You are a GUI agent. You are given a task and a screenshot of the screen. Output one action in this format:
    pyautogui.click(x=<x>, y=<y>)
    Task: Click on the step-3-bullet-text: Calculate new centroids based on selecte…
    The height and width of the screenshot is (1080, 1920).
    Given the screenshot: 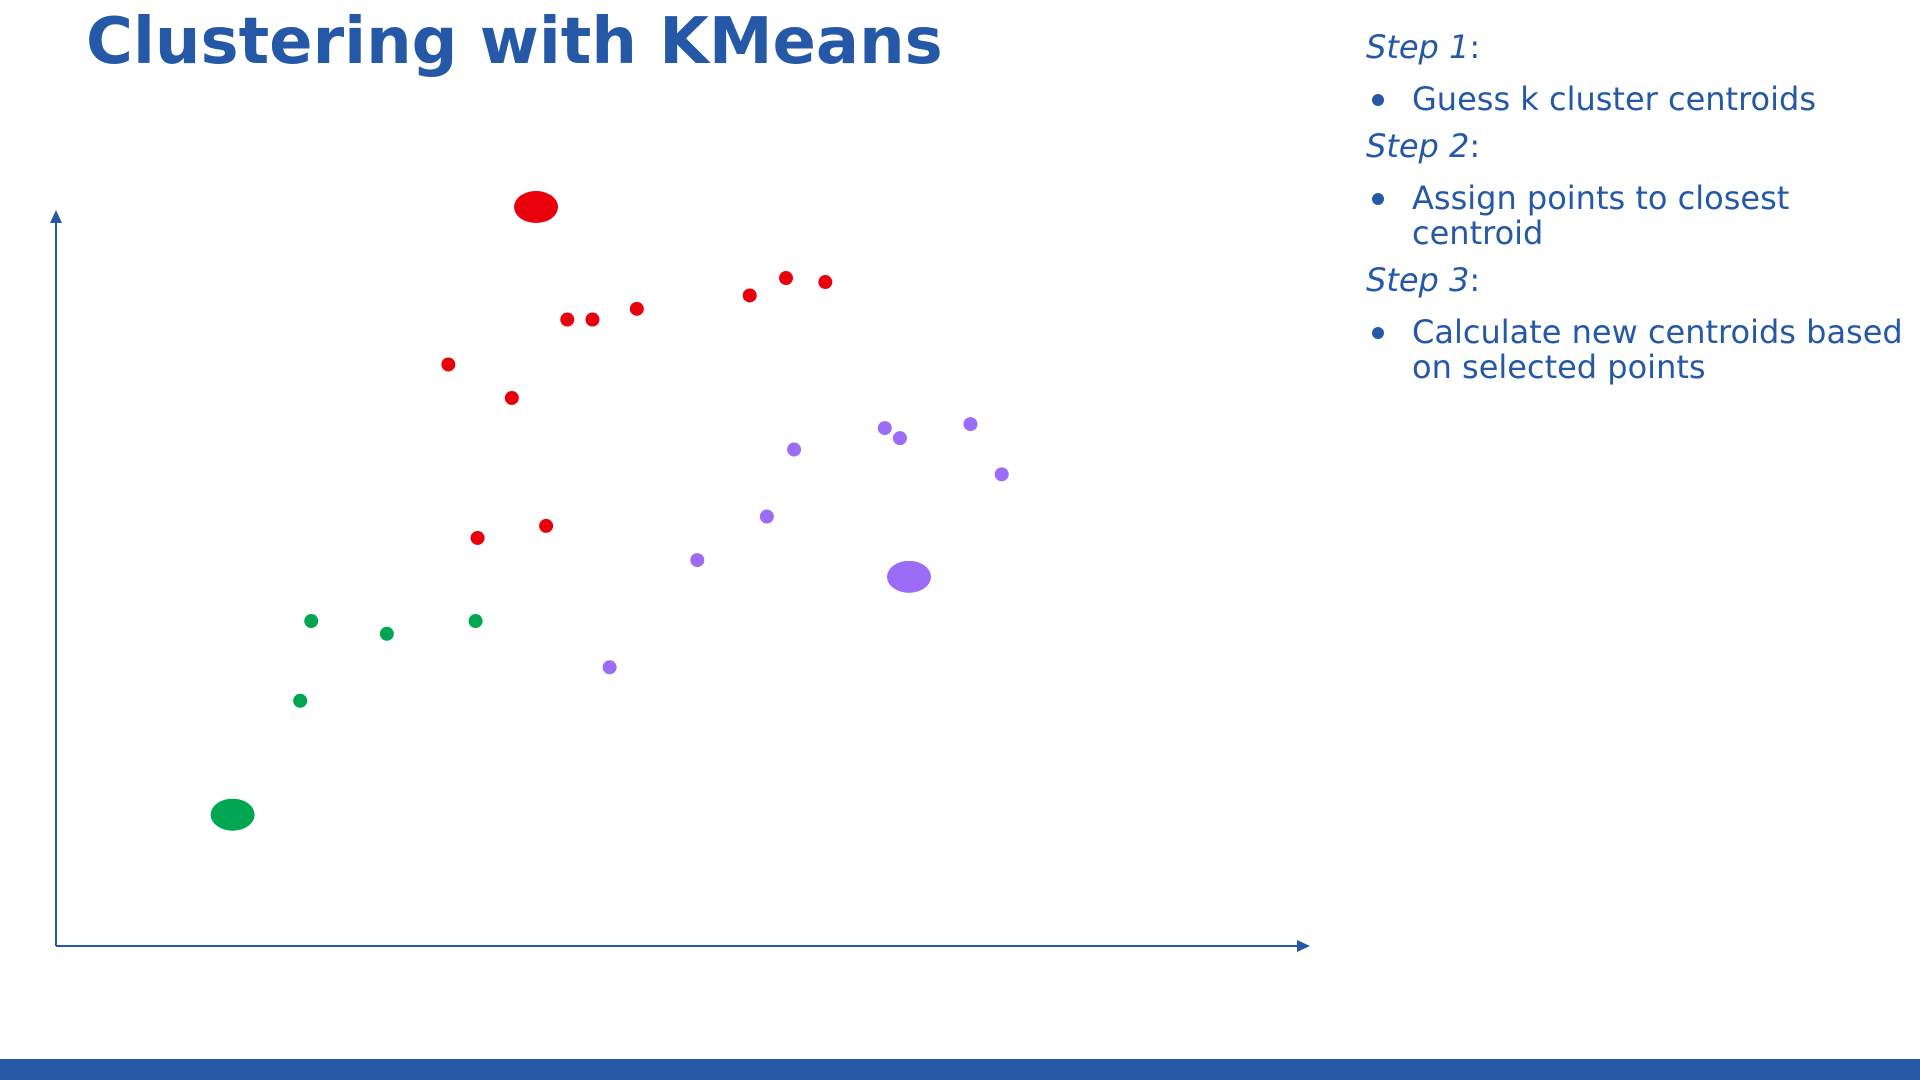 What is the action you would take?
    pyautogui.click(x=1657, y=349)
    